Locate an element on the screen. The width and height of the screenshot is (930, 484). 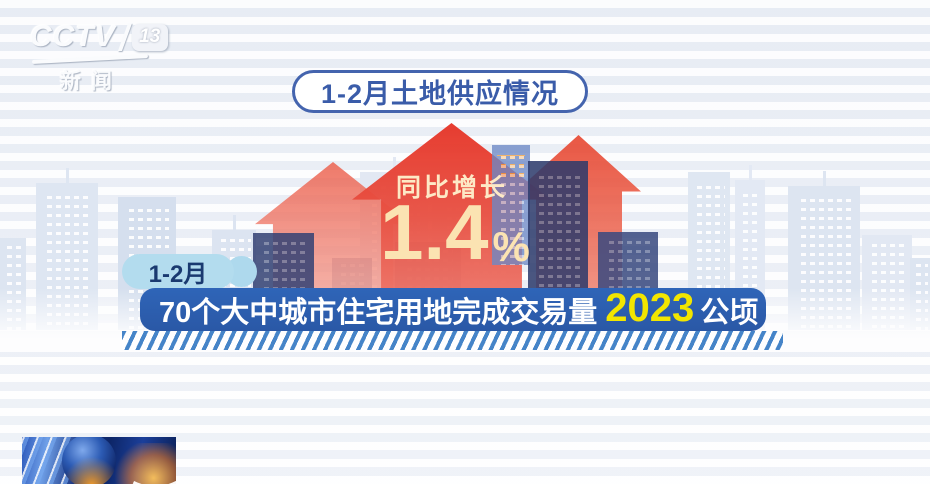
growth-label: 同比增长 is located at coordinates (451, 188).